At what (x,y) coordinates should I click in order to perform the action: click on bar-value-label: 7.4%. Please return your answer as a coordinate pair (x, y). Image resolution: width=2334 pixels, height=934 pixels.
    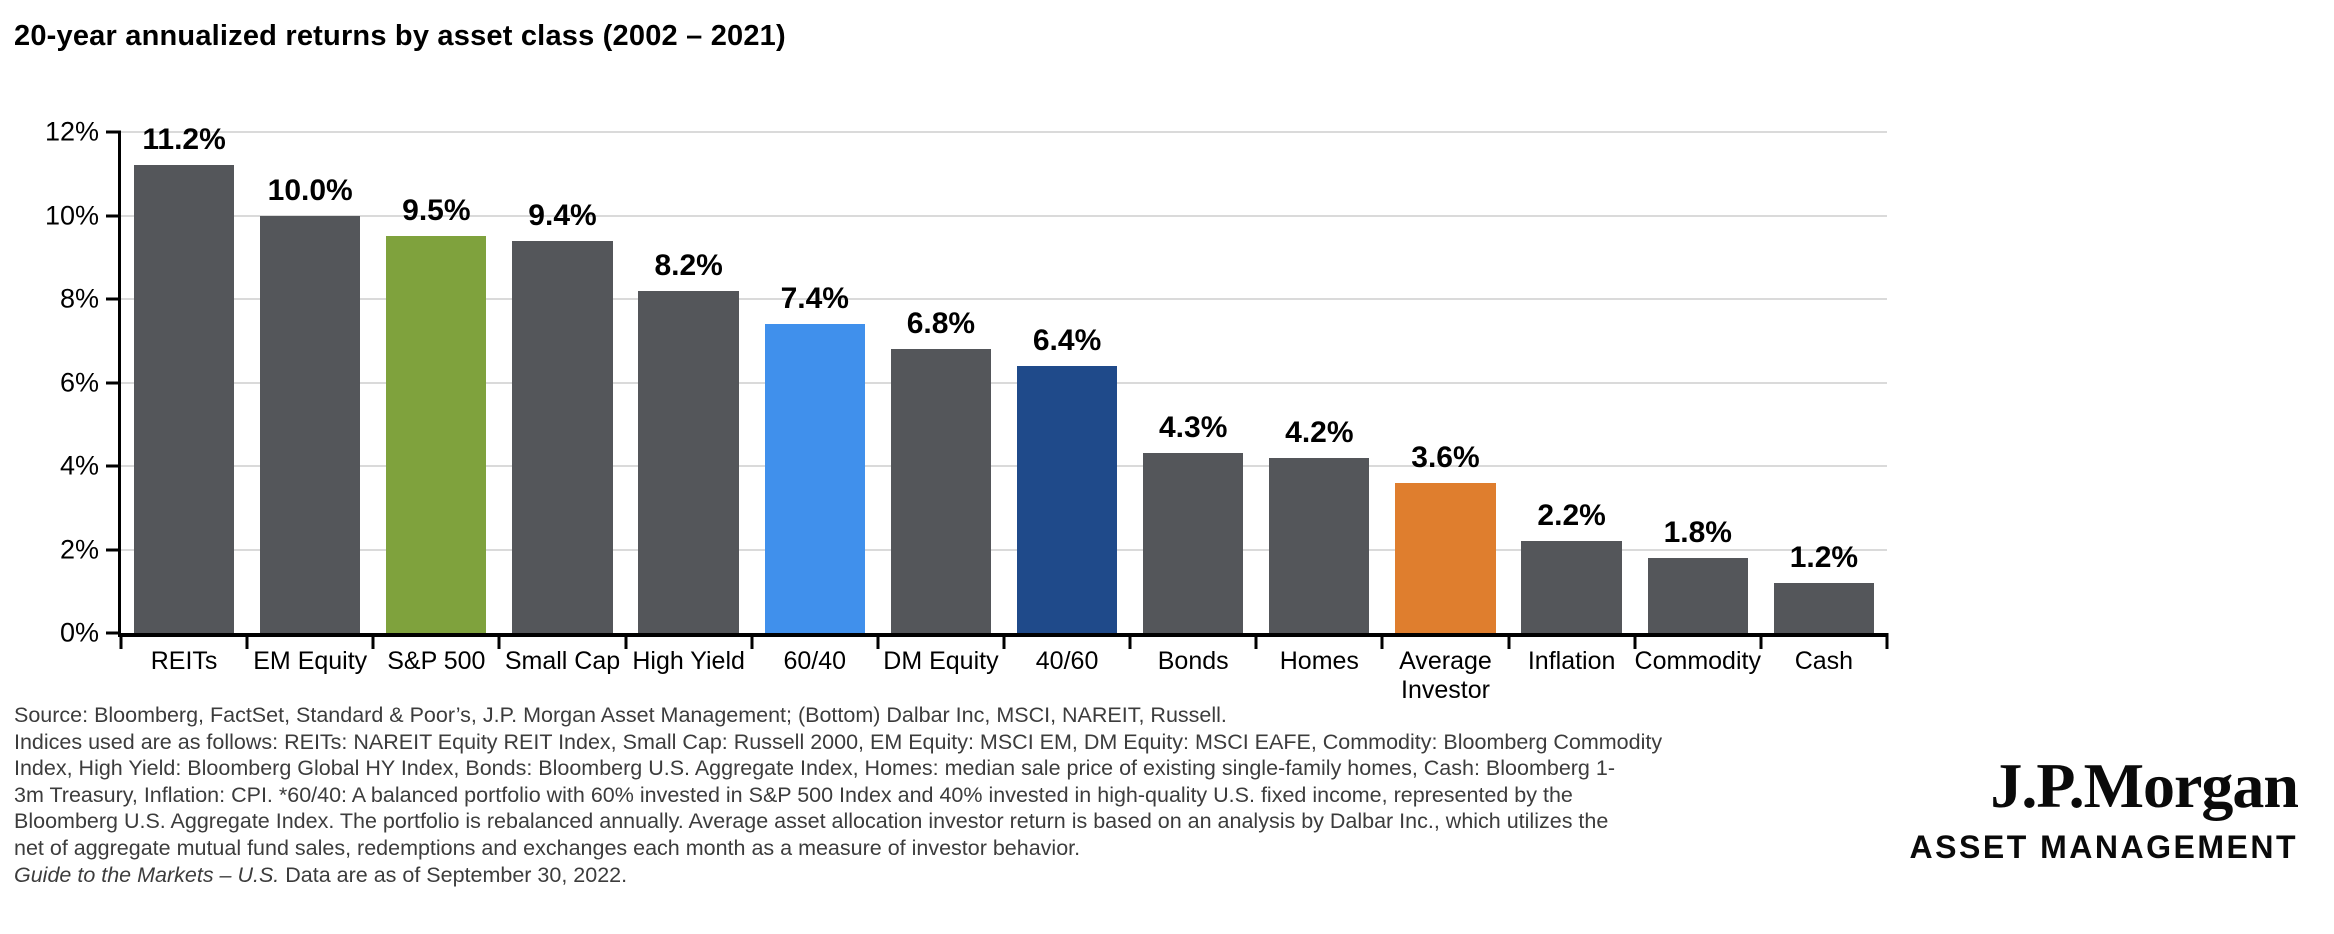
    Looking at the image, I should click on (814, 299).